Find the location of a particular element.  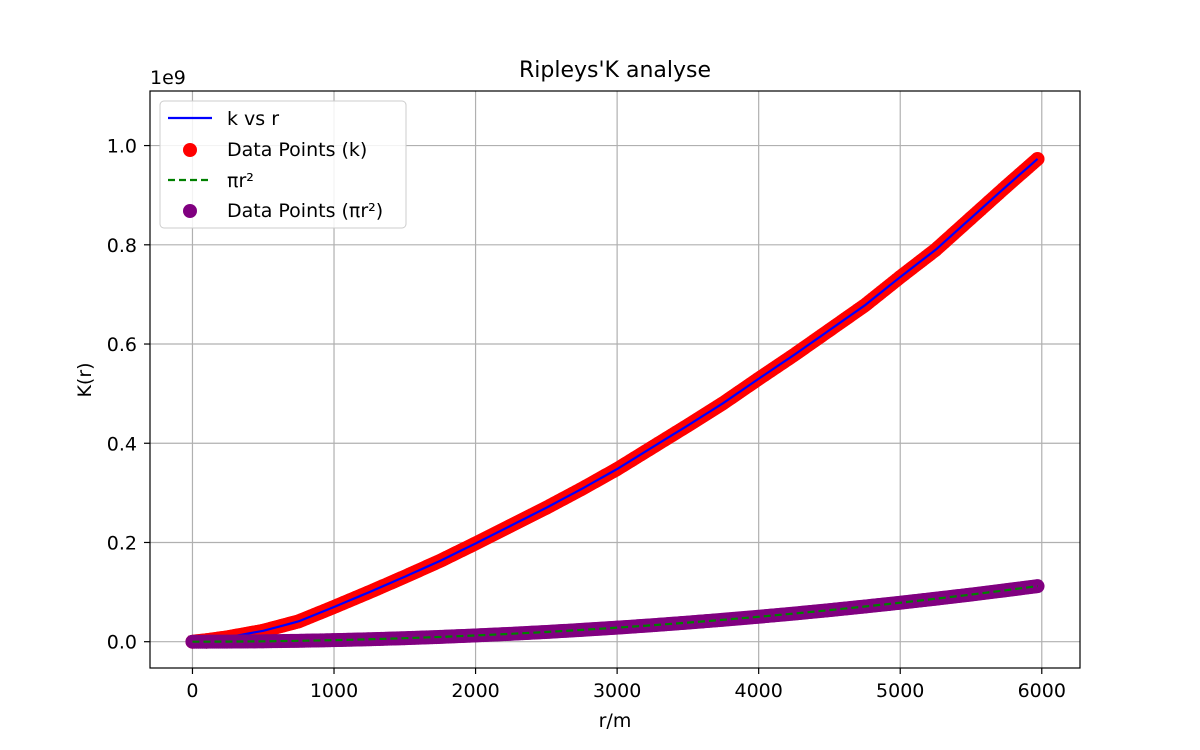

y-tick-label: 1.0 is located at coordinates (122, 147).